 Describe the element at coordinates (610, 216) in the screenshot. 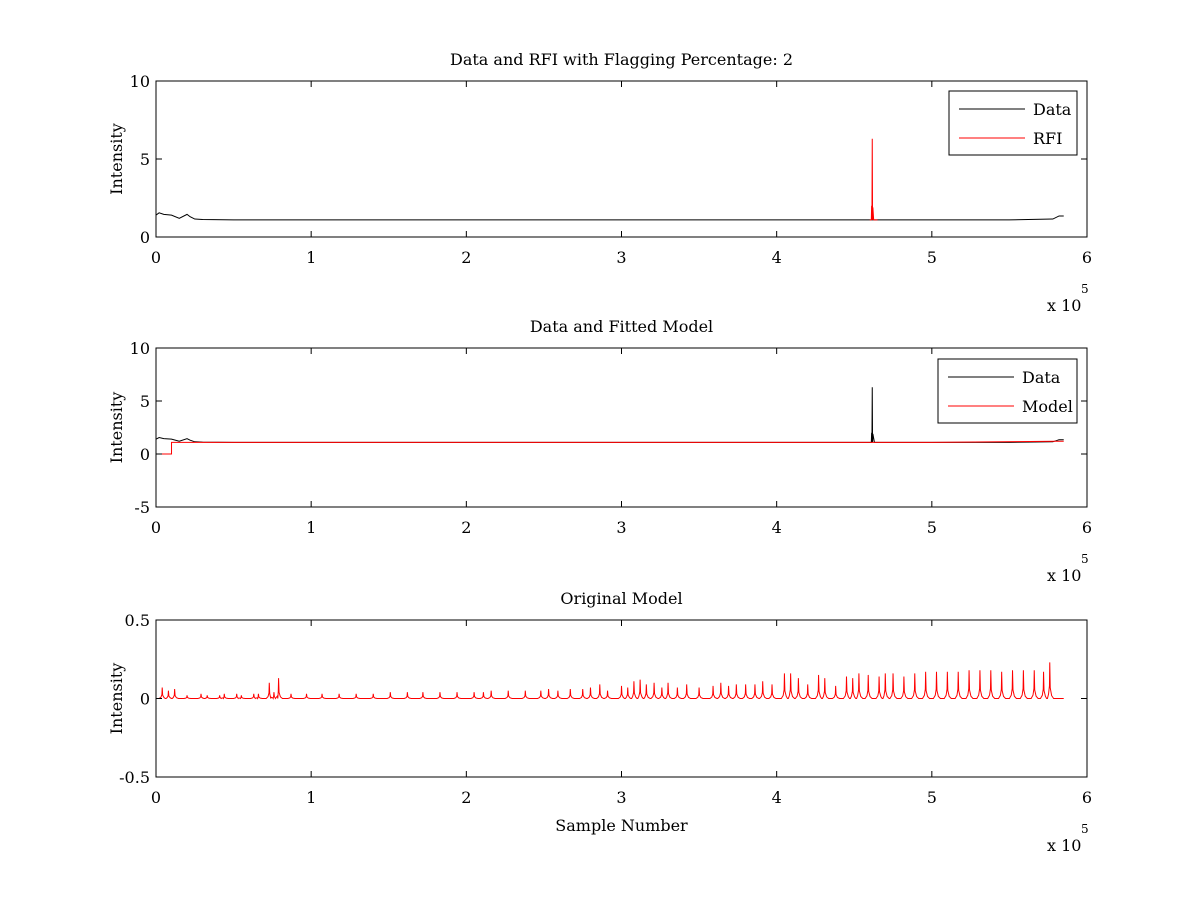

I see `series-line-data` at that location.